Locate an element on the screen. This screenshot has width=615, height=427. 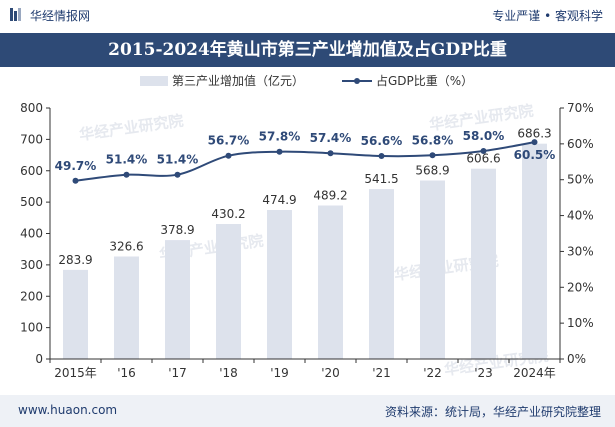
legend-line-marker is located at coordinates (357, 81).